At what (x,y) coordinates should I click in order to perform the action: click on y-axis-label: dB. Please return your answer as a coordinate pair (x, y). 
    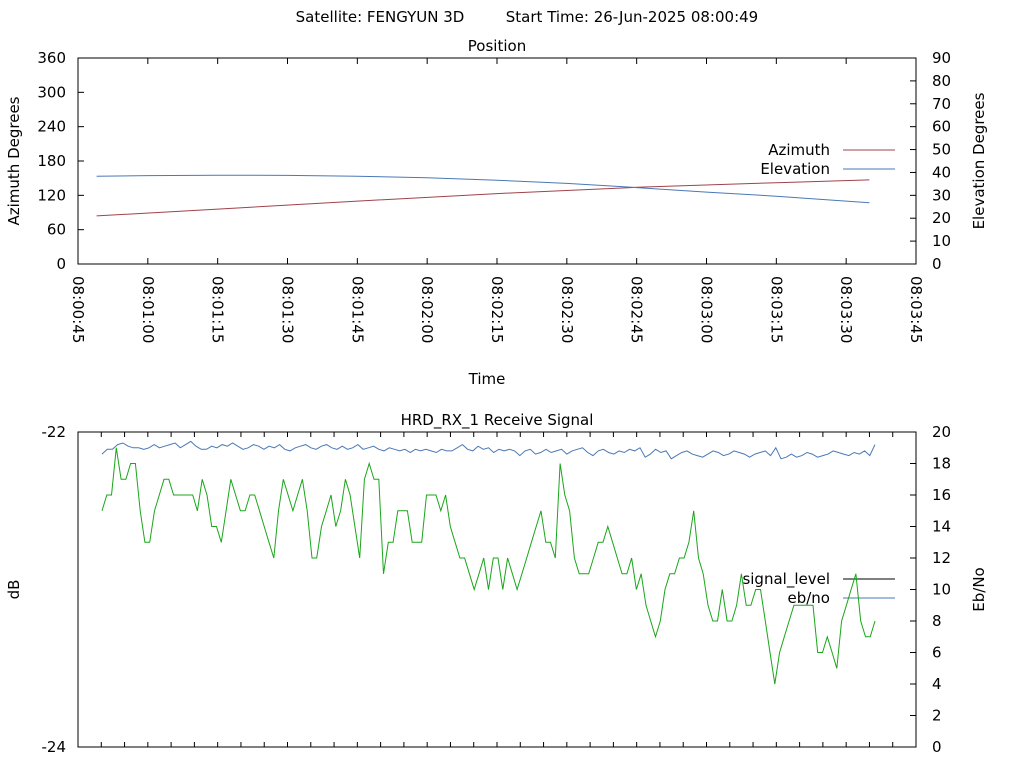
    Looking at the image, I should click on (14, 590).